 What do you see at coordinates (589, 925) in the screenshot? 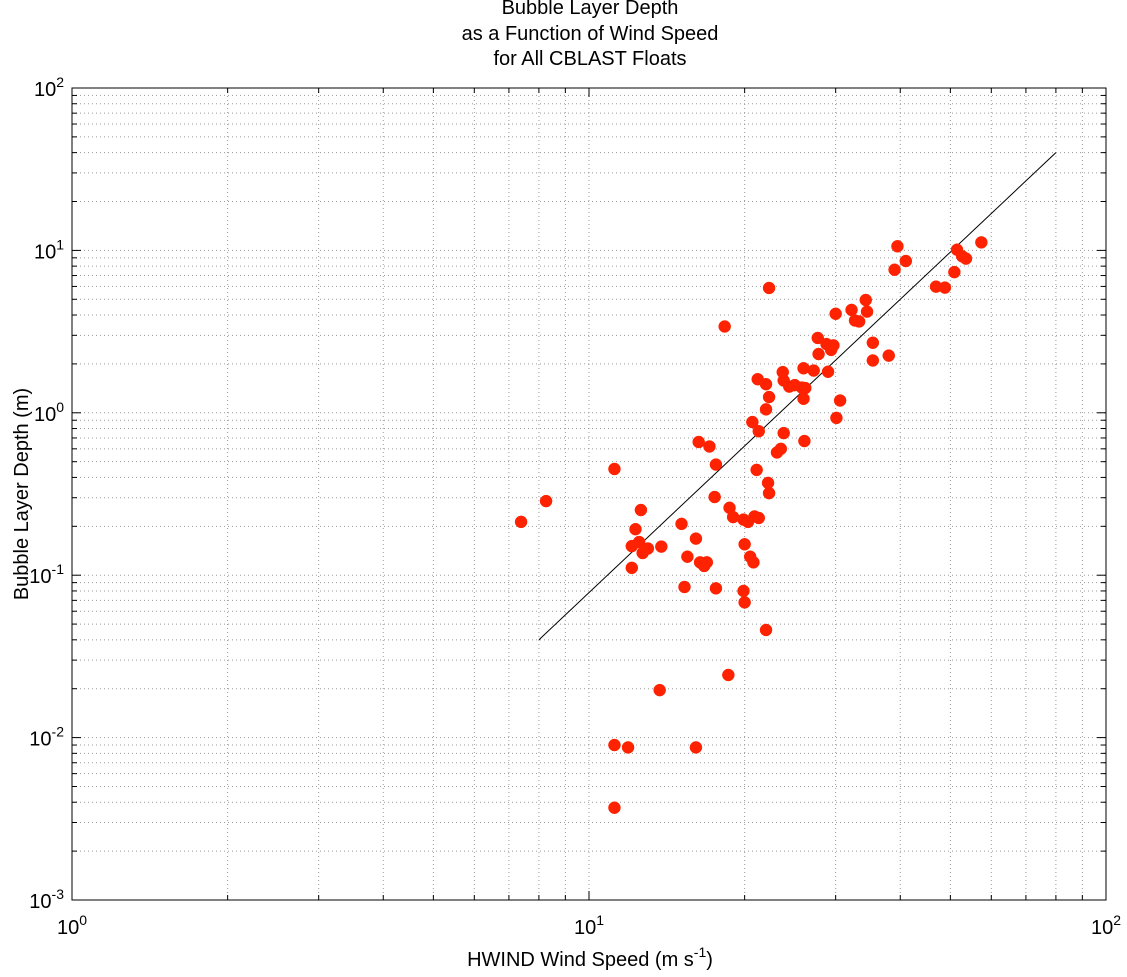
I see `x-tick-label: 10¹` at bounding box center [589, 925].